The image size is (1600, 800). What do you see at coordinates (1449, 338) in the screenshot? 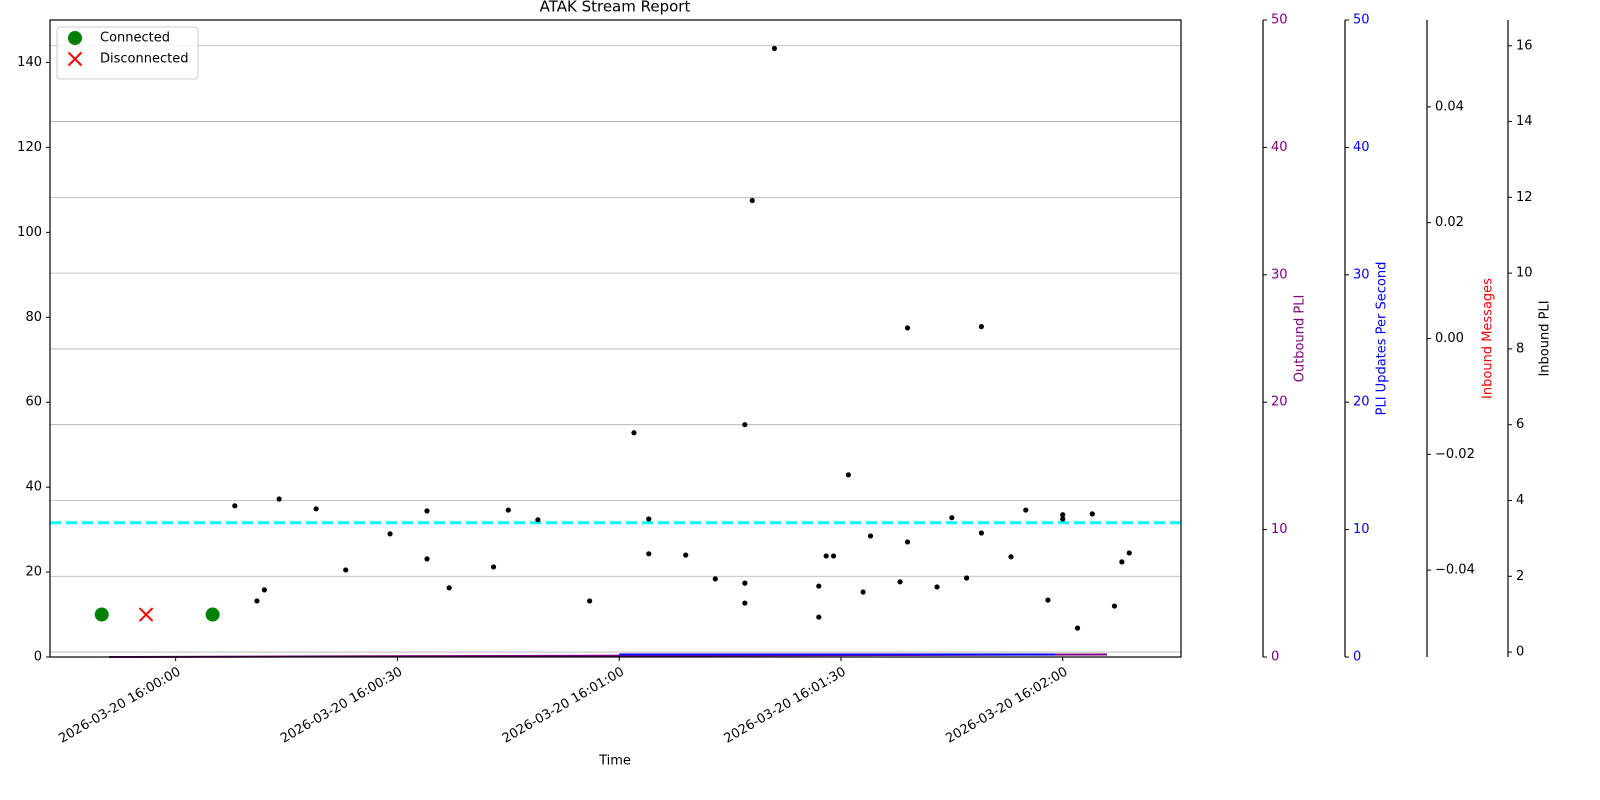
I see `y-tick-label: 0.00` at bounding box center [1449, 338].